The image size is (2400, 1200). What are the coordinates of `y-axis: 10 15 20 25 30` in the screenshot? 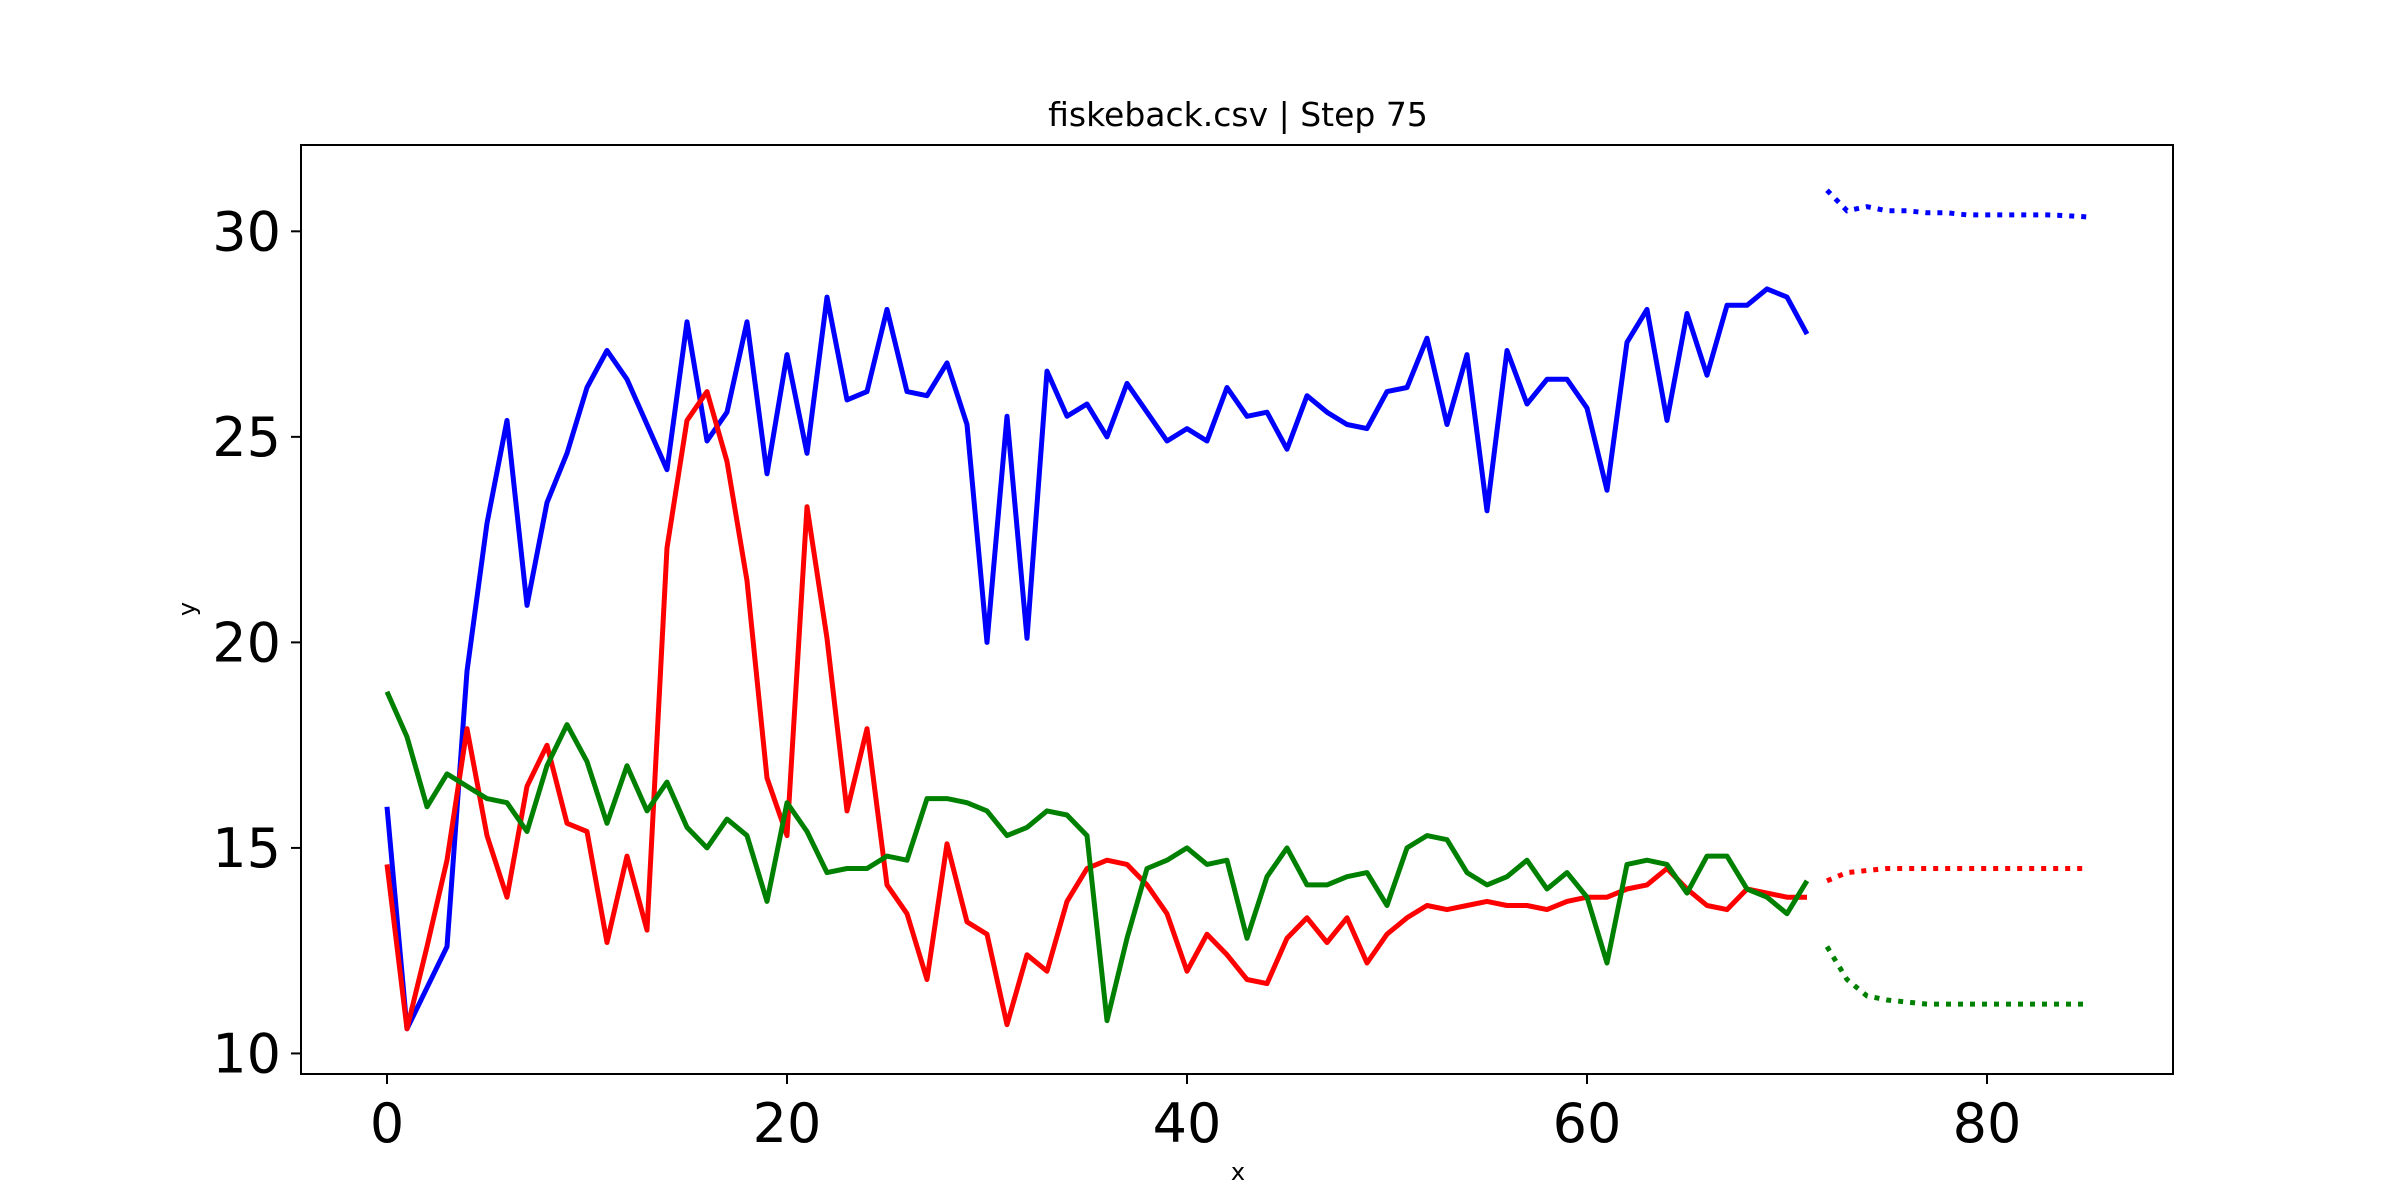 It's located at (256, 642).